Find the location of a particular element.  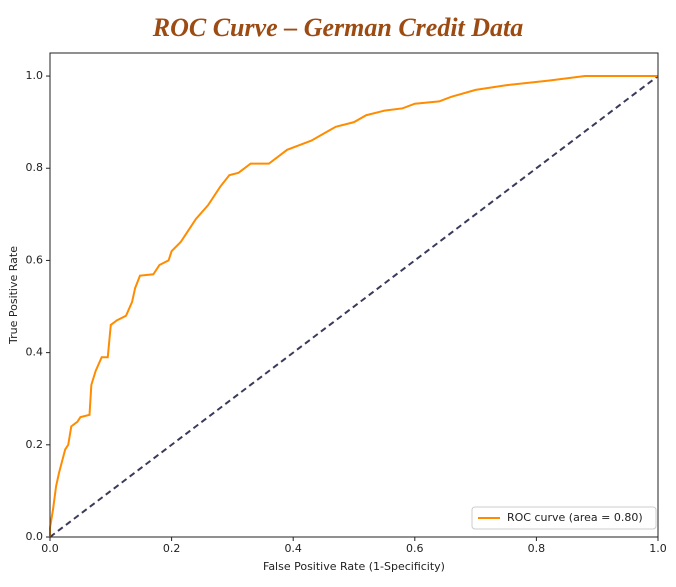

legend-label: ROC curve (area = 0.80) is located at coordinates (575, 517).